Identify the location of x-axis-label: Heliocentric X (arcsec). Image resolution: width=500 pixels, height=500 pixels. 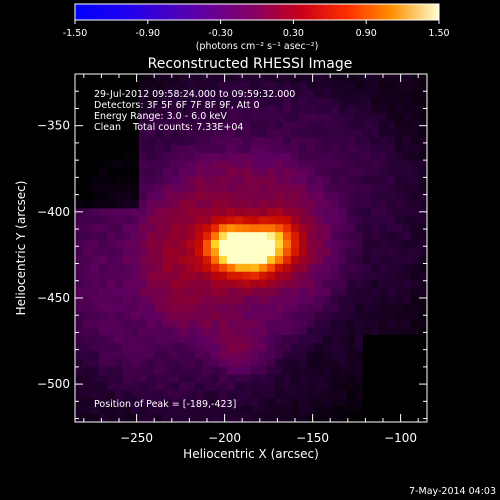
(251, 454).